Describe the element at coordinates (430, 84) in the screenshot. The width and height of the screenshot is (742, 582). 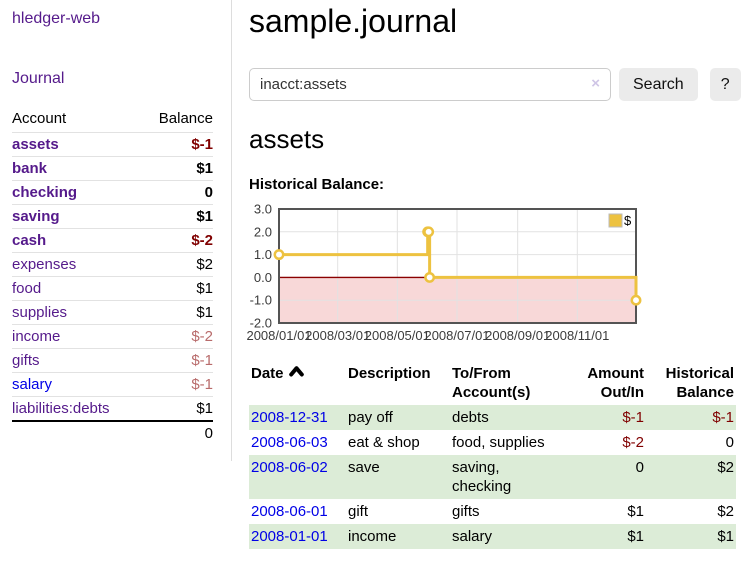
I see `search-input` at that location.